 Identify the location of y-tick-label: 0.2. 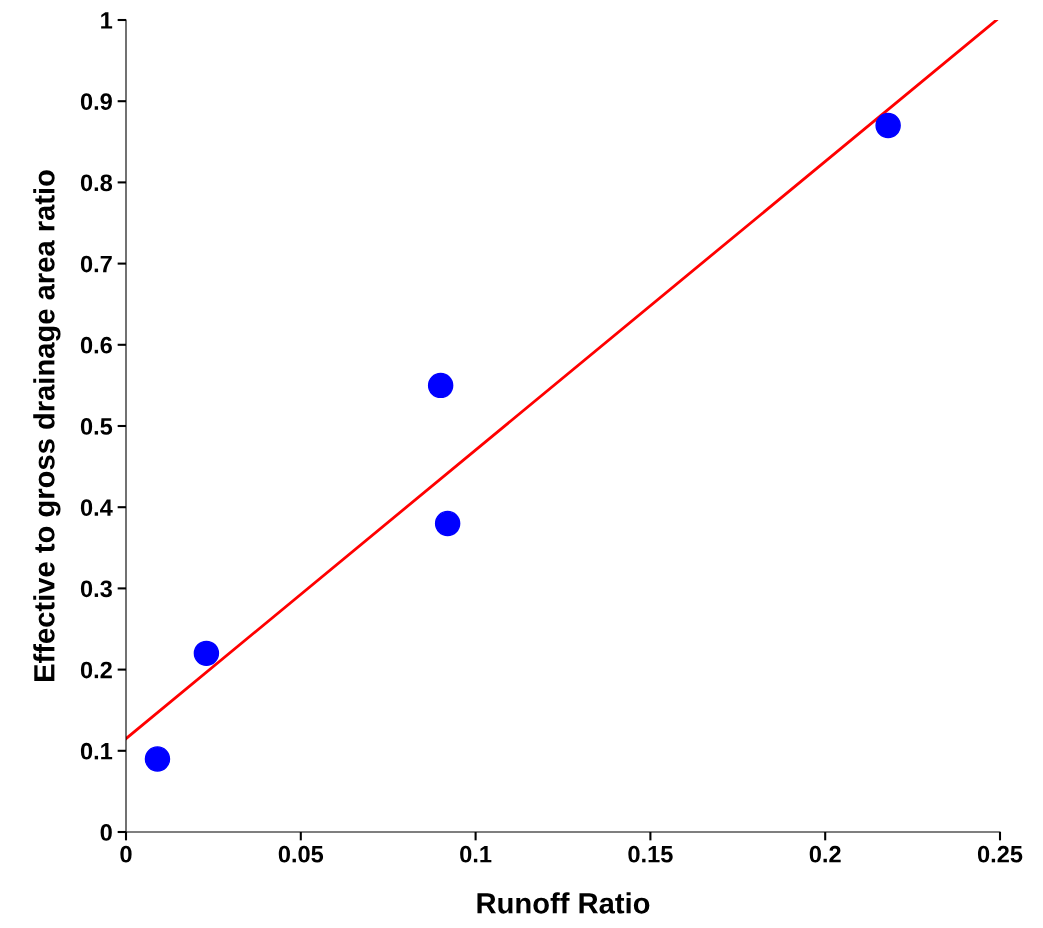
(96, 670).